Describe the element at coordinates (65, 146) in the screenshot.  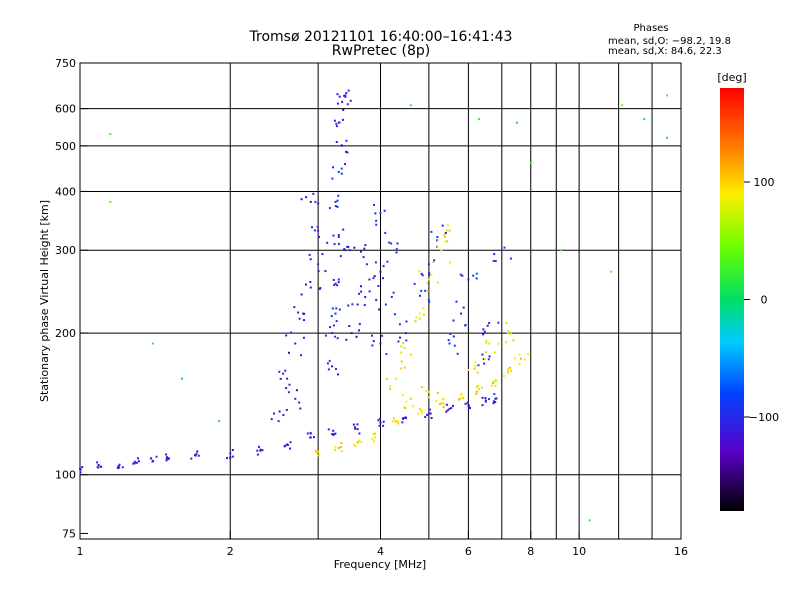
I see `y-tick-label: 500` at that location.